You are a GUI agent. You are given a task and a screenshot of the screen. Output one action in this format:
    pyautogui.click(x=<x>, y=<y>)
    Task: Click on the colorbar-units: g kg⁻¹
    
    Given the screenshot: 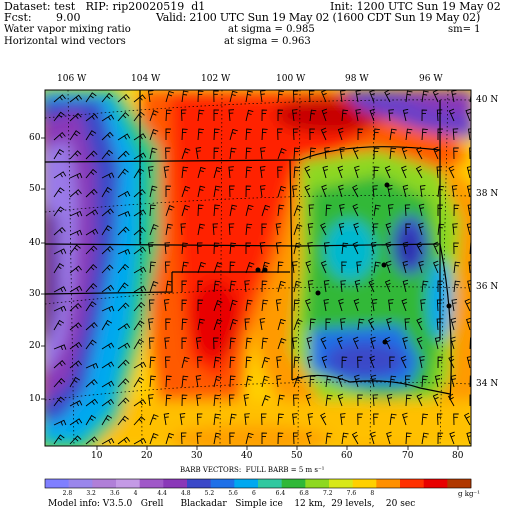 What is the action you would take?
    pyautogui.click(x=469, y=494)
    